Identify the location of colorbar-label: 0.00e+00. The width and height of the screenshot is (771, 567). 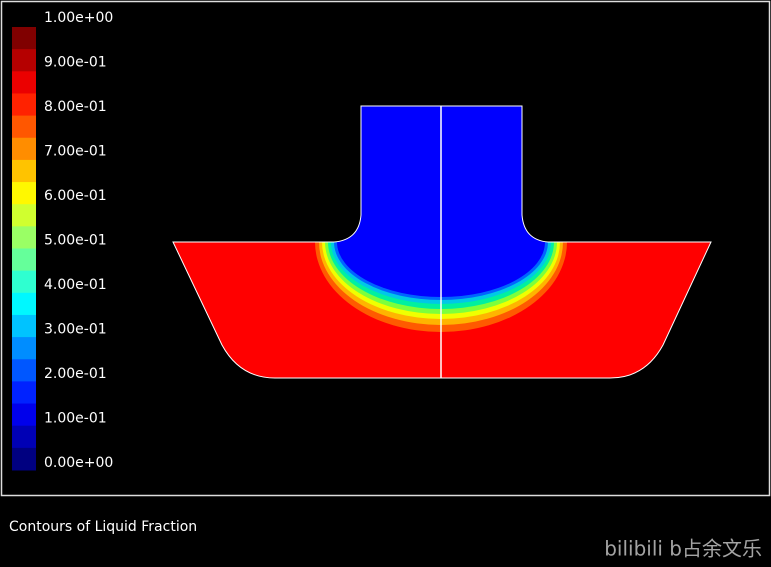
(78, 463).